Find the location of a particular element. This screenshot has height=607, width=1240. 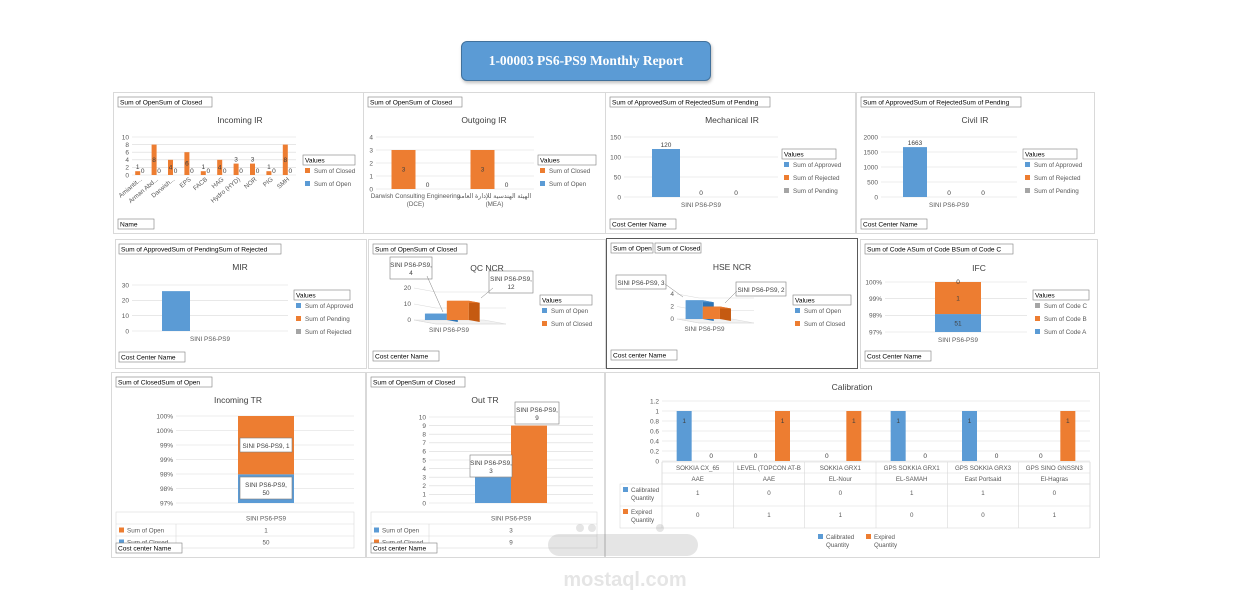

table-swatch is located at coordinates (625, 489).